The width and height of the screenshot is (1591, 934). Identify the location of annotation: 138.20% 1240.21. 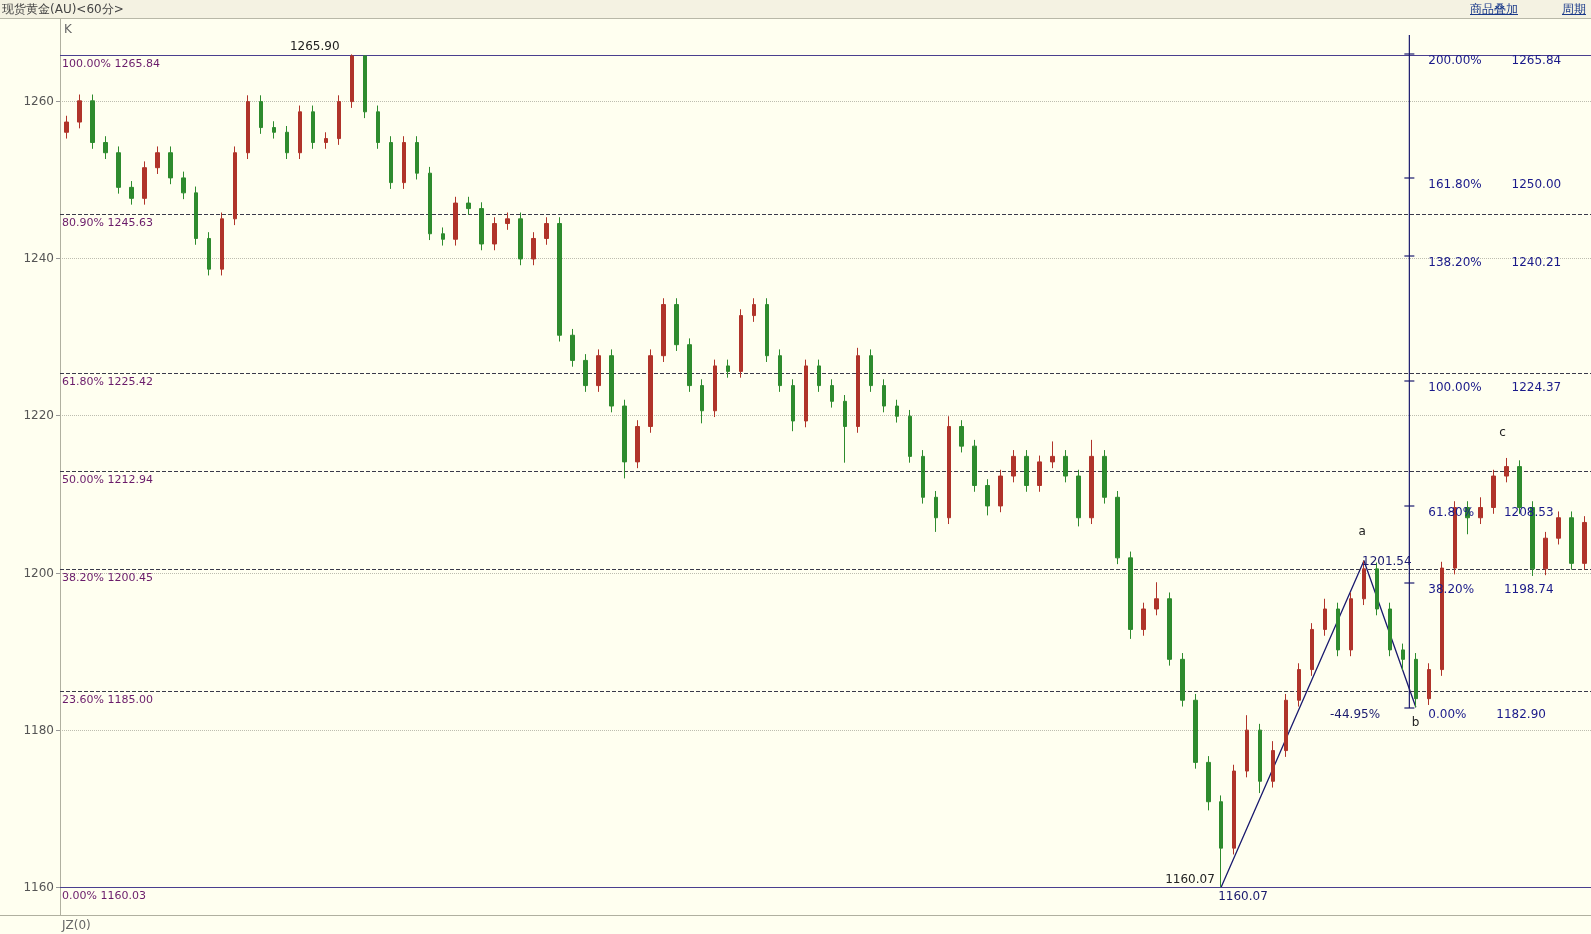
(1495, 262).